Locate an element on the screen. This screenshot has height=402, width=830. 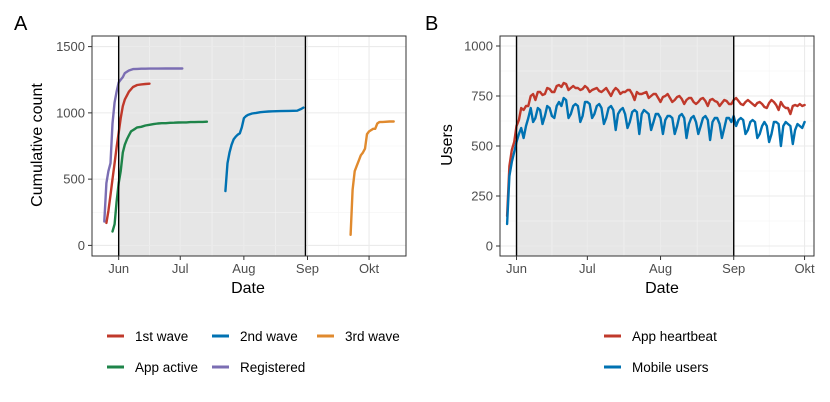
legend-item-1st-wave: 1st wave is located at coordinates (147, 336).